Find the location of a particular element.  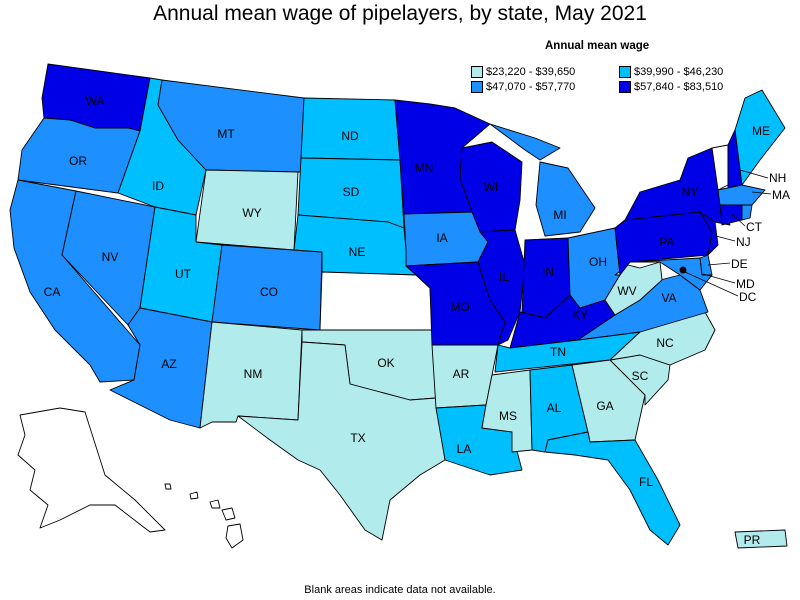

label-NV: NV is located at coordinates (110, 257).